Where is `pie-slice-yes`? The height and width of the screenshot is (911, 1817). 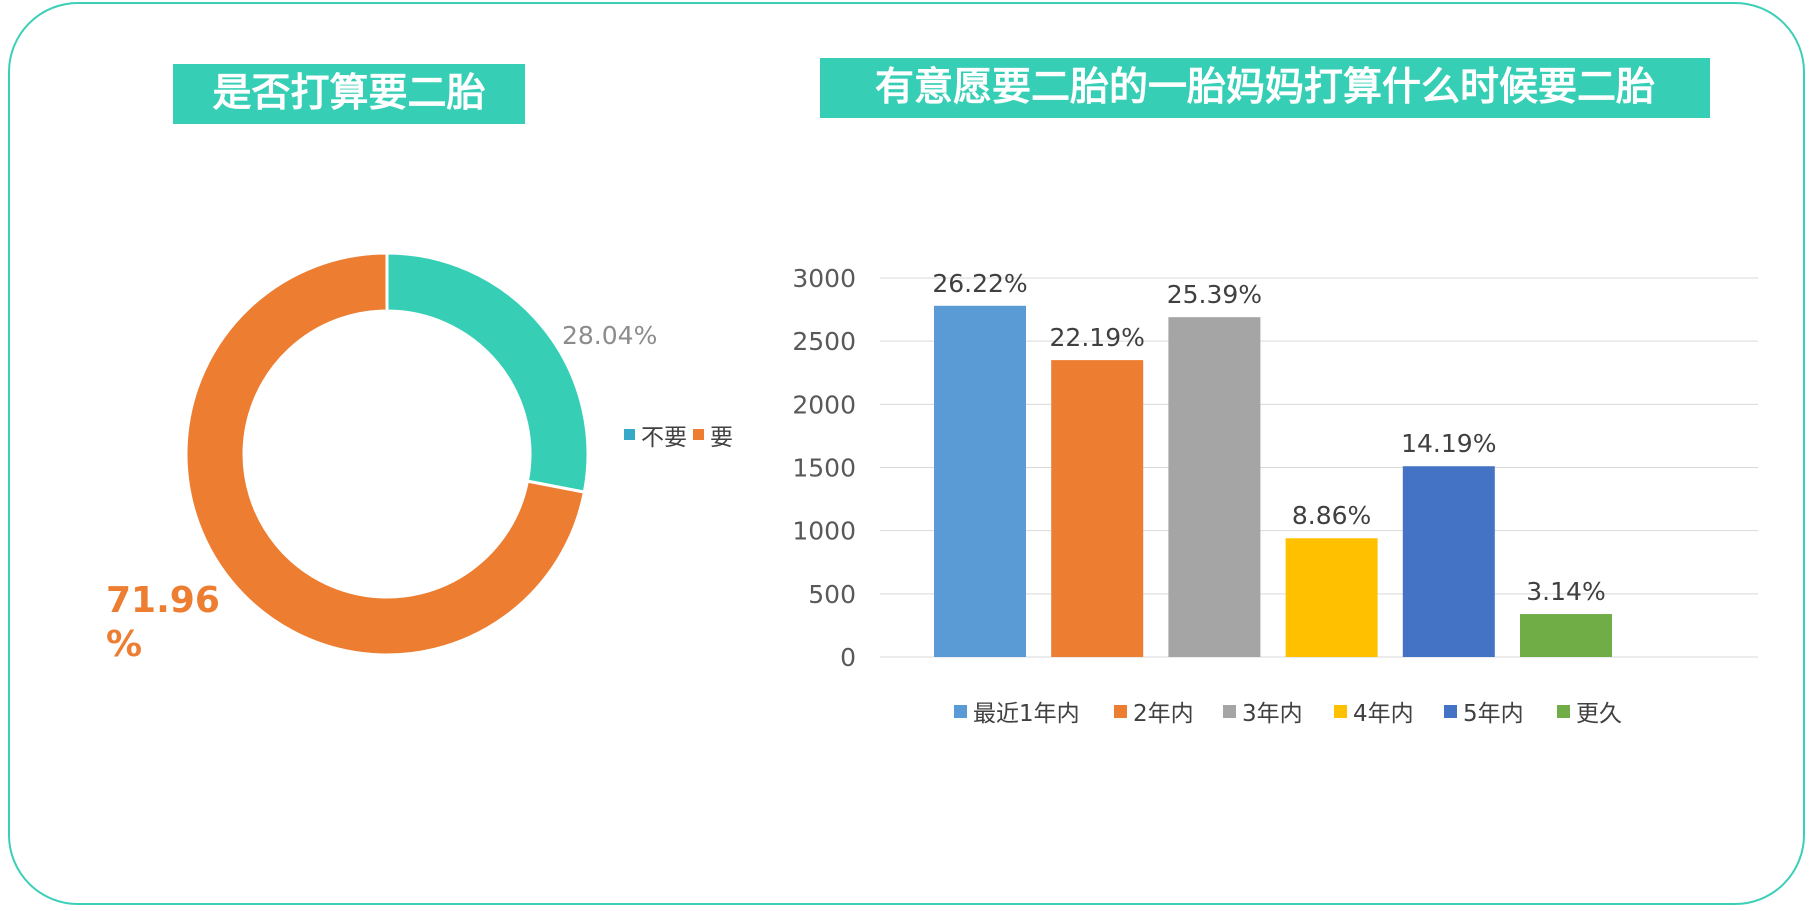
pie-slice-yes is located at coordinates (385, 454).